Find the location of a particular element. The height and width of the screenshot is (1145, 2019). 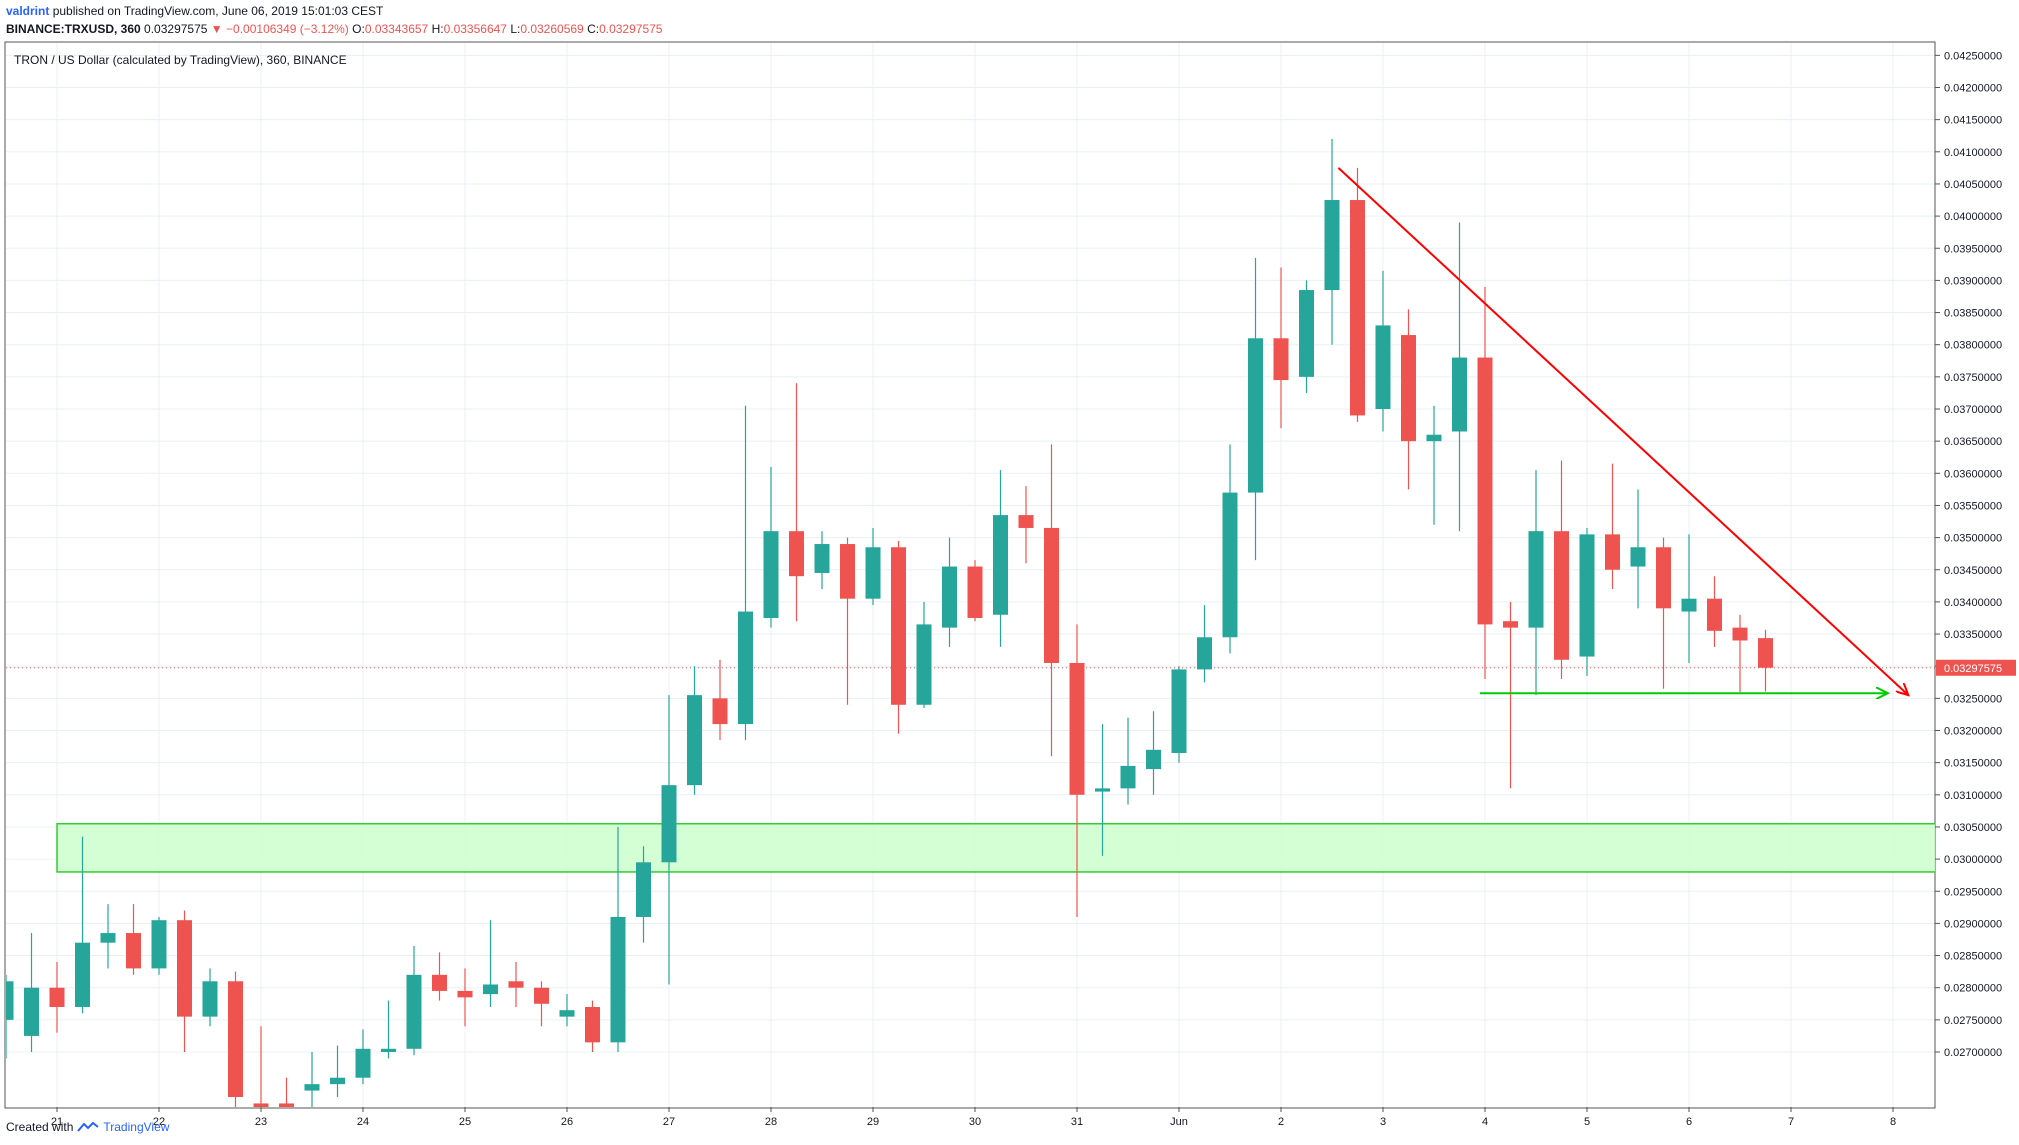

x-tick-label: 21 is located at coordinates (57, 1122).